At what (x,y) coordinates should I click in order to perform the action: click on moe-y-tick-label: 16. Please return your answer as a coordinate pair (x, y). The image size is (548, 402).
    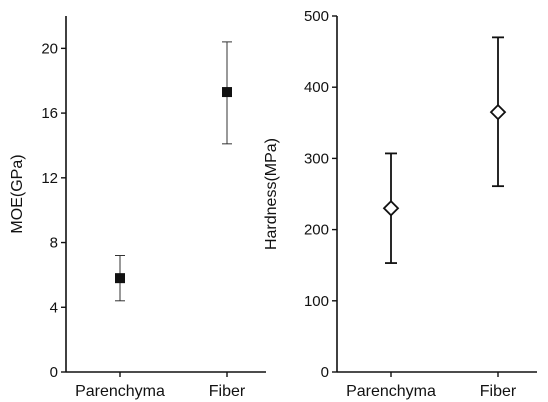
    Looking at the image, I should click on (49, 113).